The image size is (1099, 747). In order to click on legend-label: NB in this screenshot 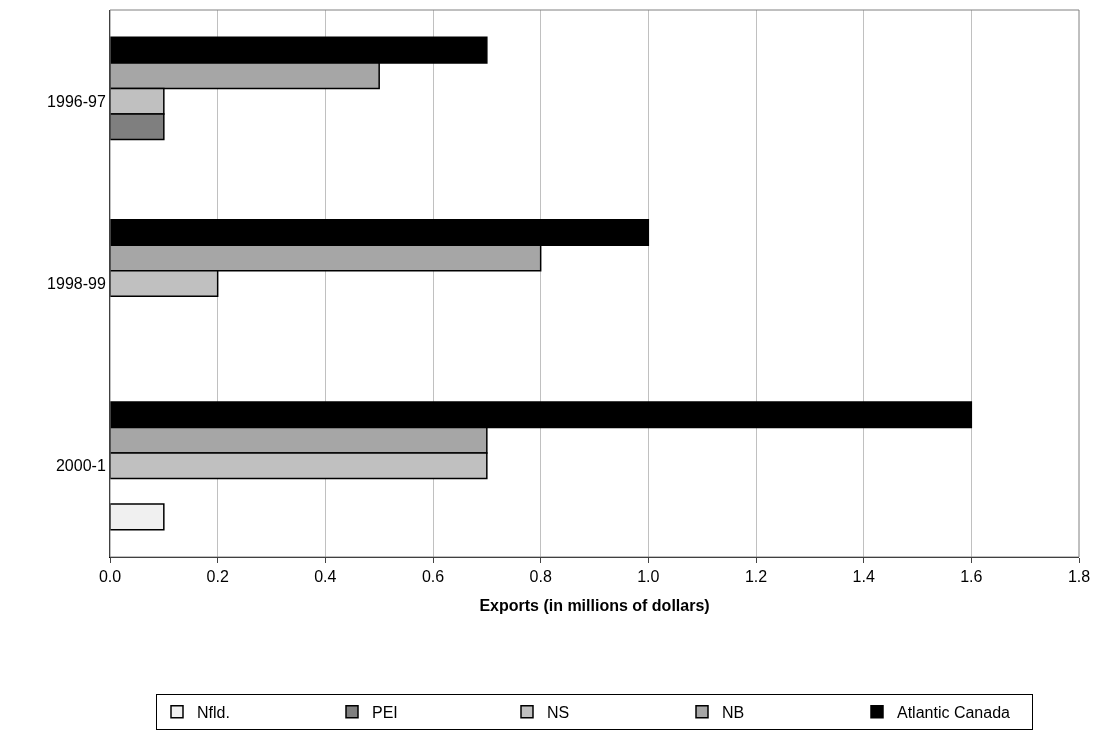, I will do `click(733, 712)`.